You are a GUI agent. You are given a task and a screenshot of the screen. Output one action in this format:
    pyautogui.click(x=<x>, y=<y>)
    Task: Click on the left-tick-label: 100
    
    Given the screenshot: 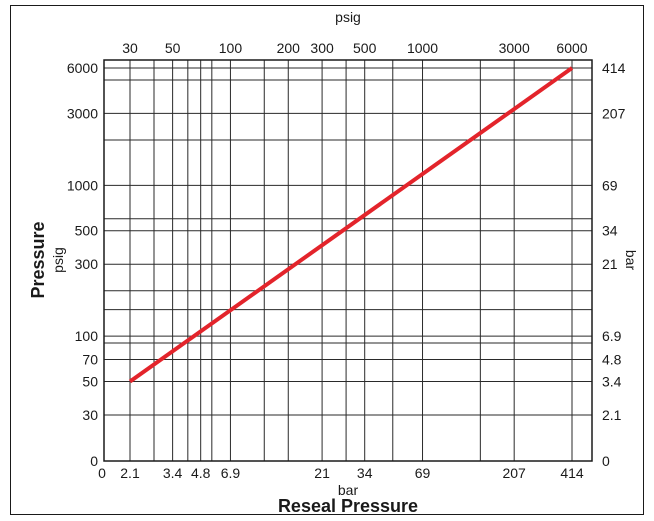 What is the action you would take?
    pyautogui.click(x=87, y=336)
    